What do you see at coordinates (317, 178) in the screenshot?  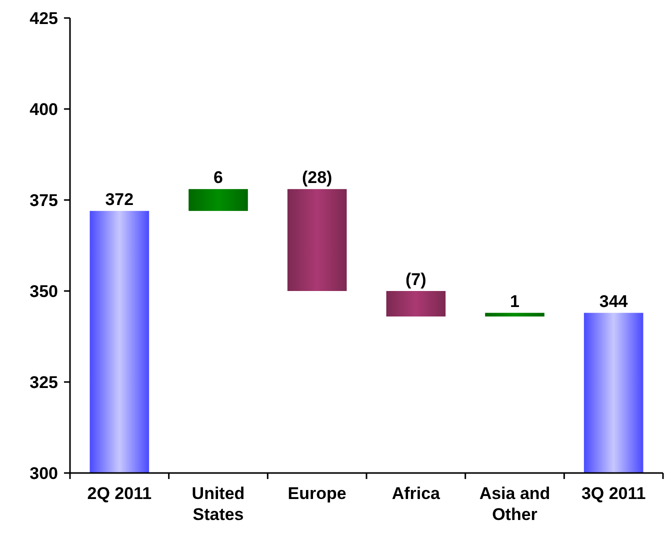 I see `data-label: (28)` at bounding box center [317, 178].